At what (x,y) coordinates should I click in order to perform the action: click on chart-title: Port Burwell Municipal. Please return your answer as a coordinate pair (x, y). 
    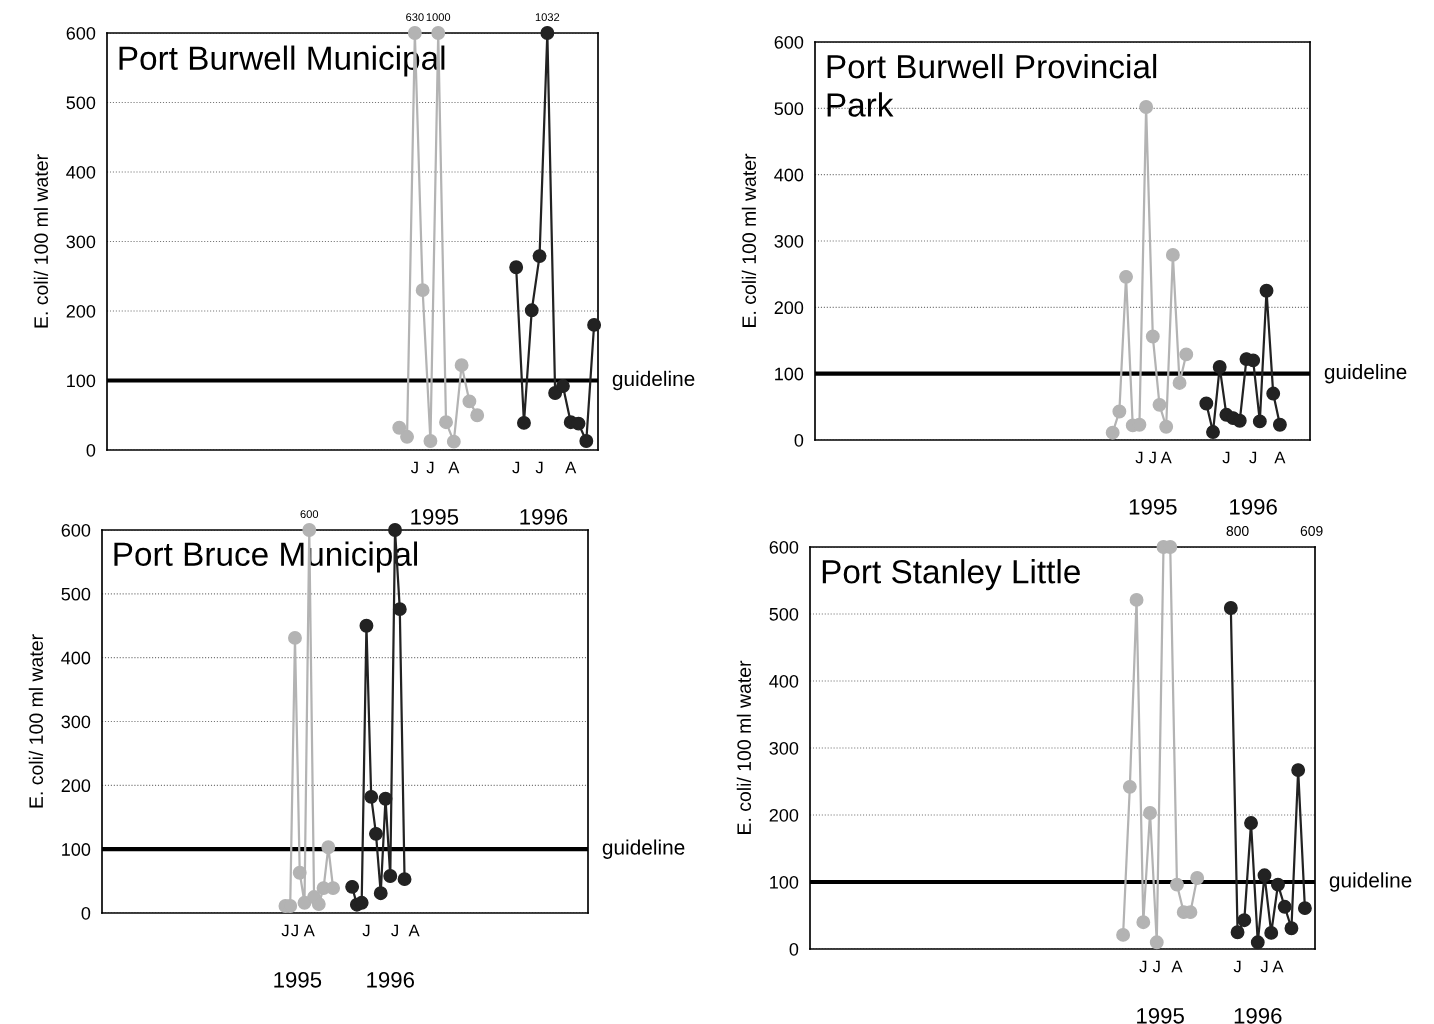
    Looking at the image, I should click on (282, 61).